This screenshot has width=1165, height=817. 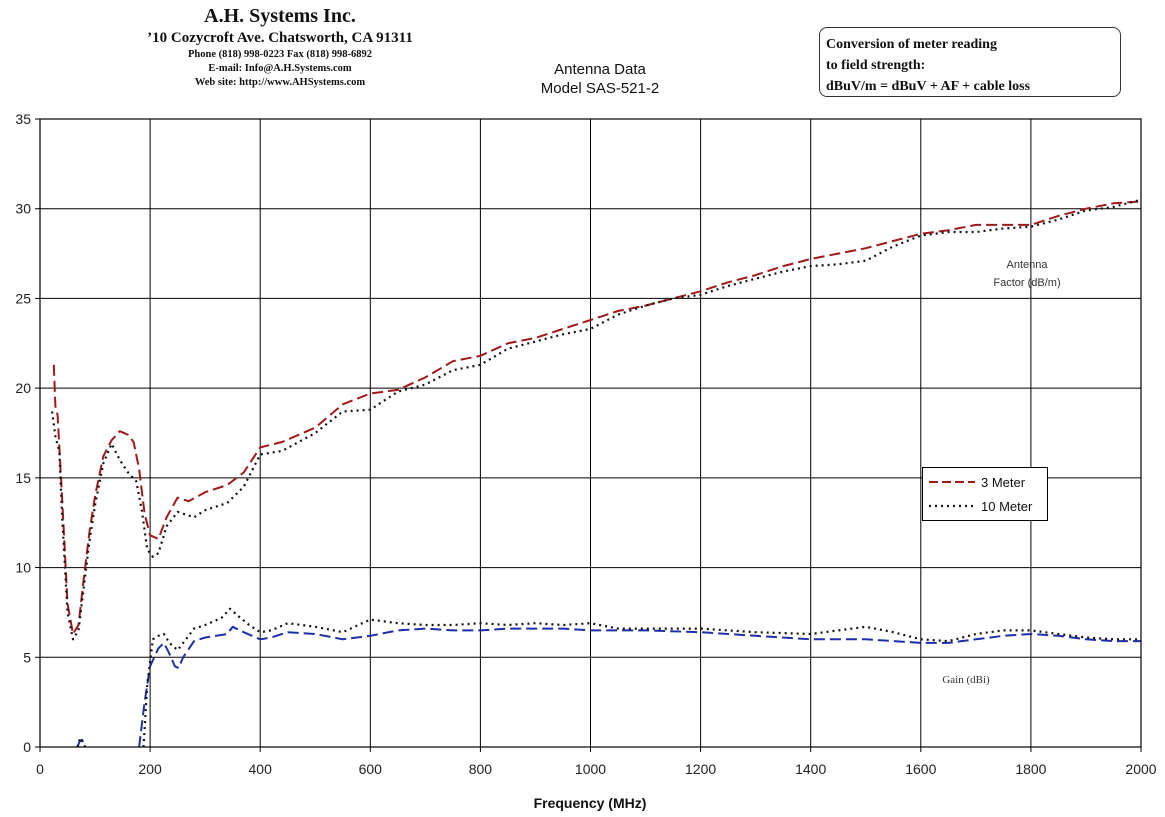 I want to click on x-tick-label: 0, so click(x=40, y=769).